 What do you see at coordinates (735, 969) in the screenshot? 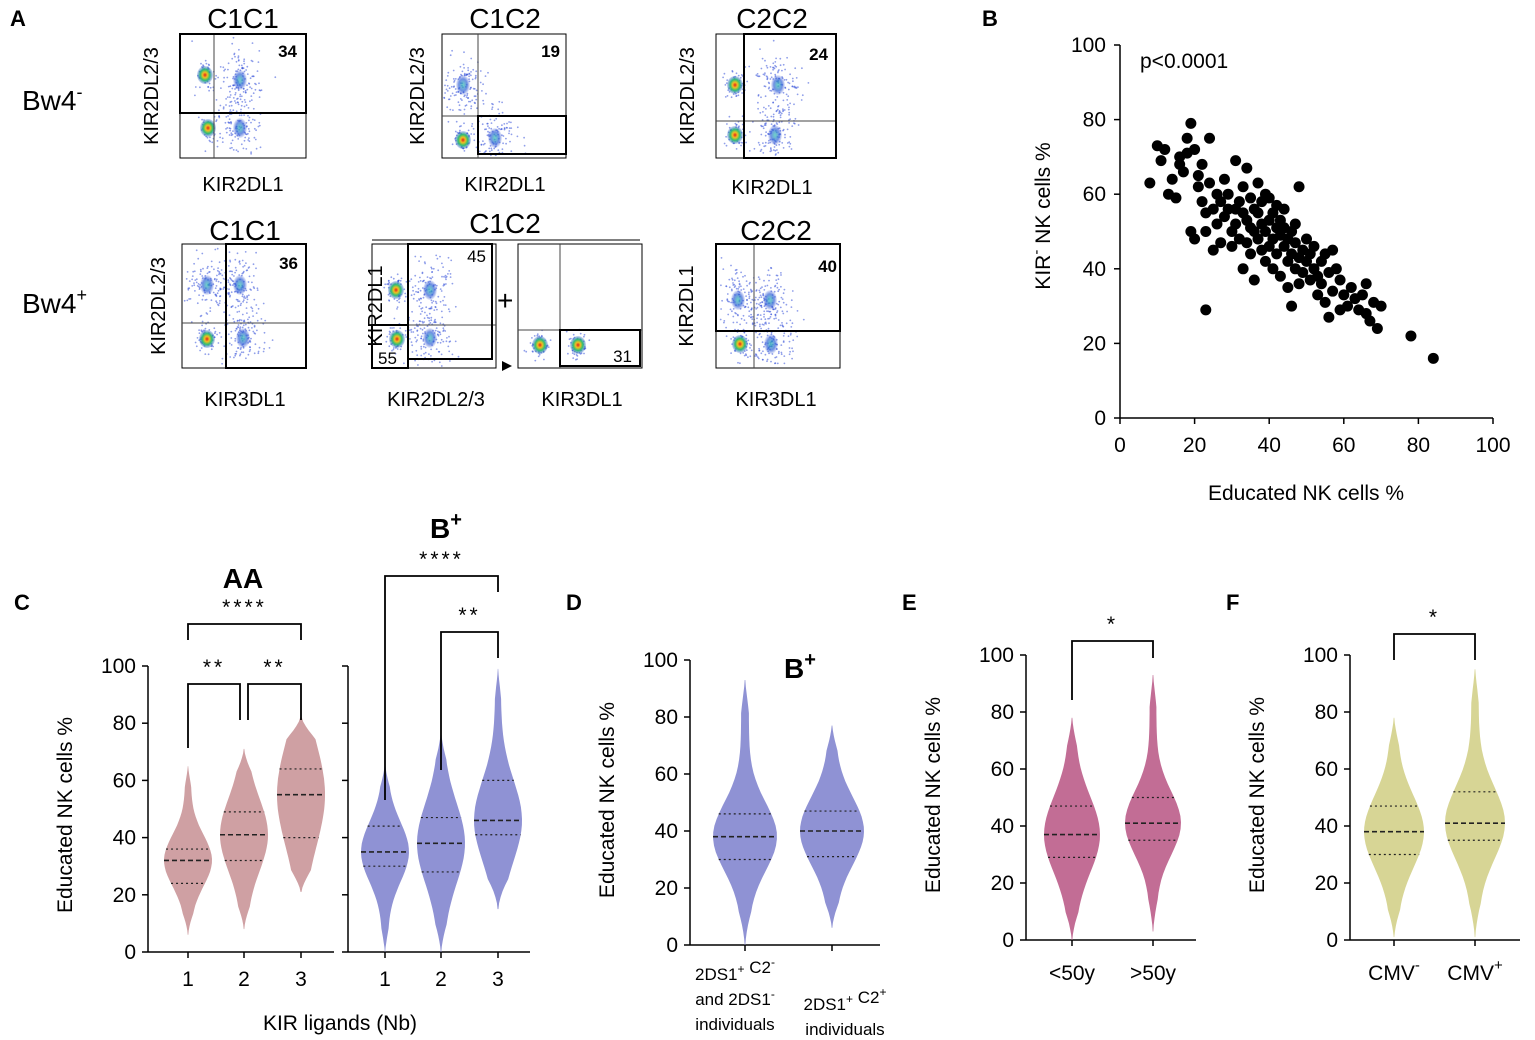
I see `x-tick-label: 2DS1+ C2-` at bounding box center [735, 969].